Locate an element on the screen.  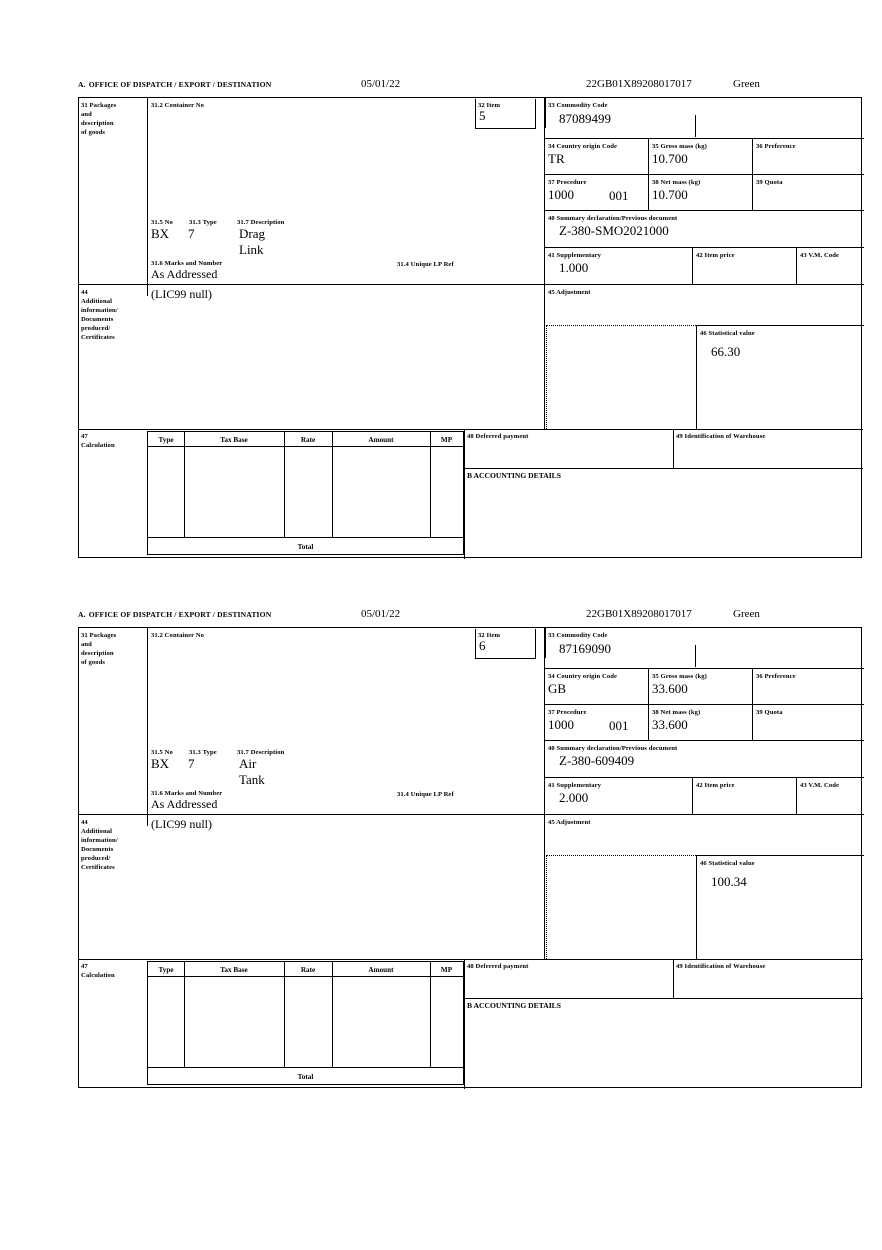
box-39-label: 39 Quota is located at coordinates (769, 182).